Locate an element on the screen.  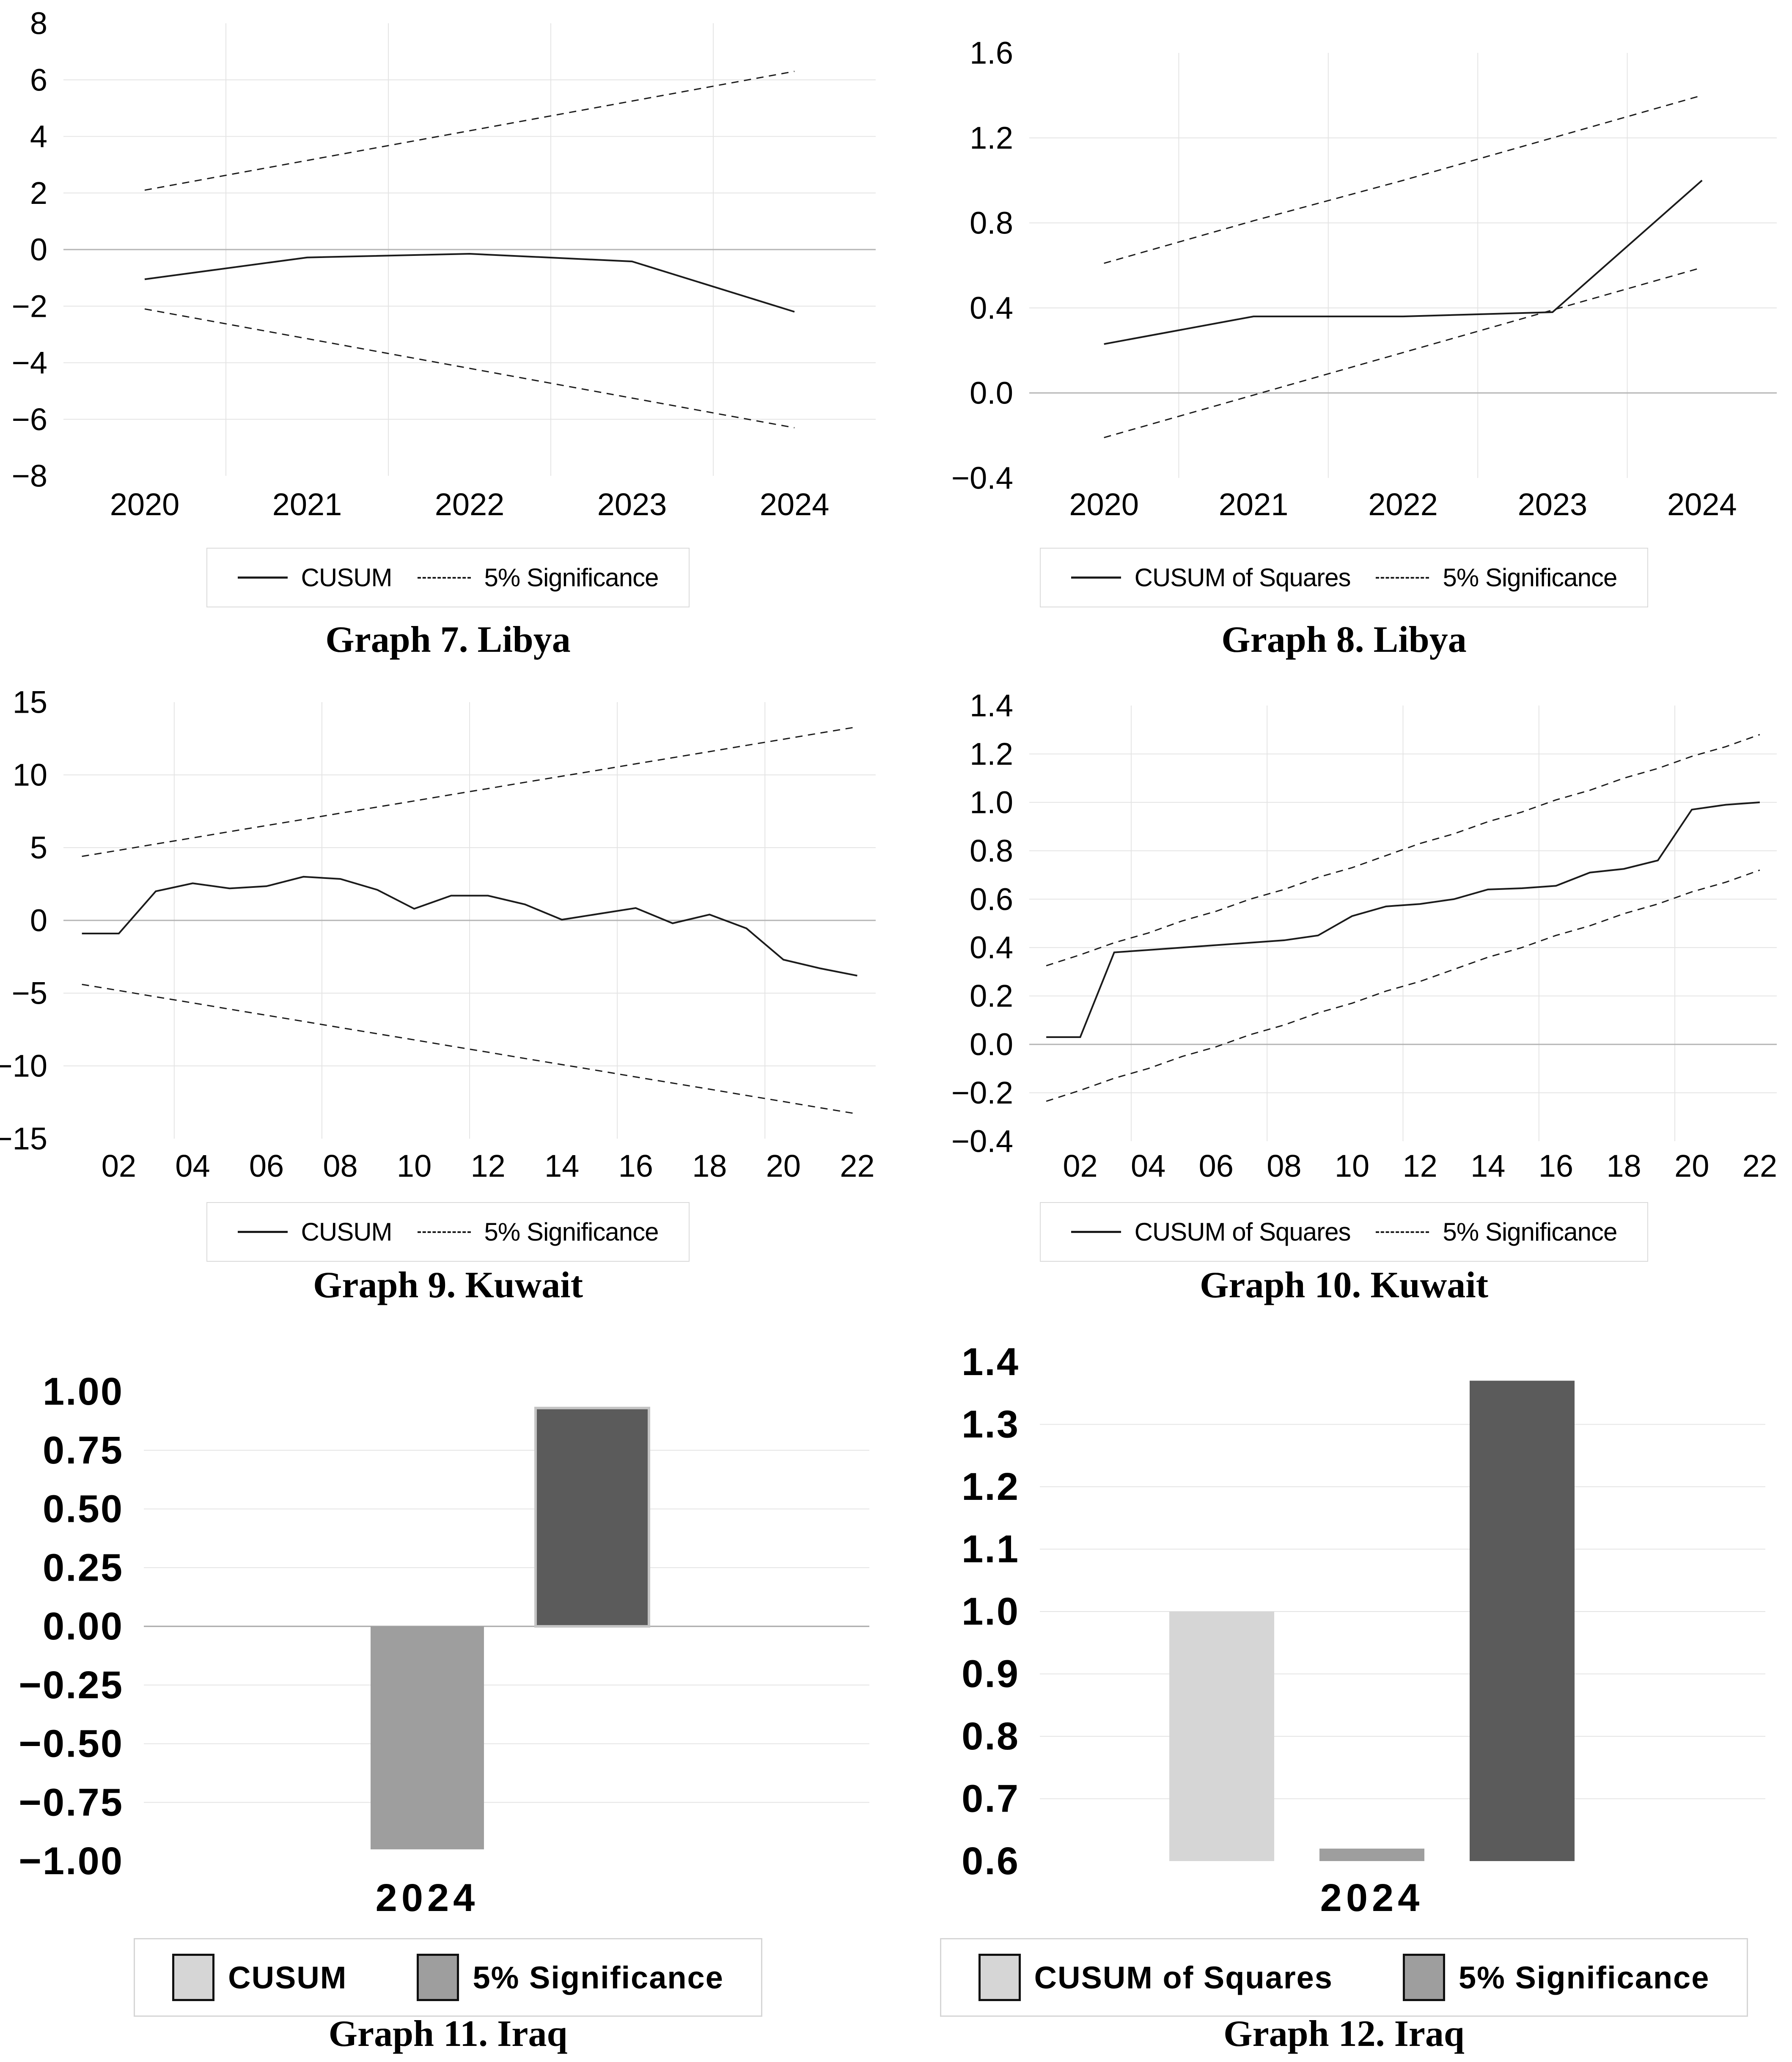
graph10-caption: Graph 10. Kuwait is located at coordinates (1344, 1285).